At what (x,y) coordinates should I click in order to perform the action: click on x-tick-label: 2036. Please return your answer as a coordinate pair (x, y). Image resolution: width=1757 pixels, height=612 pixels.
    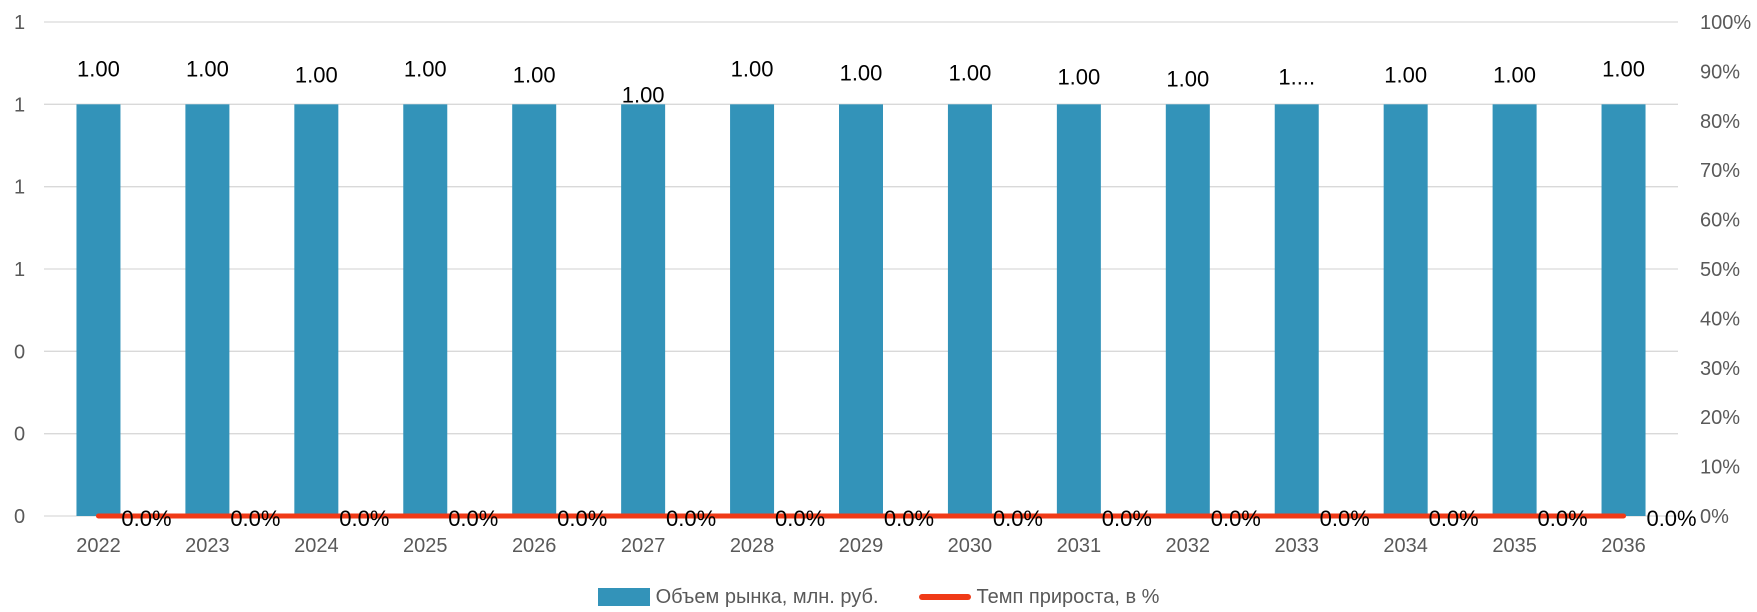
    Looking at the image, I should click on (1623, 546).